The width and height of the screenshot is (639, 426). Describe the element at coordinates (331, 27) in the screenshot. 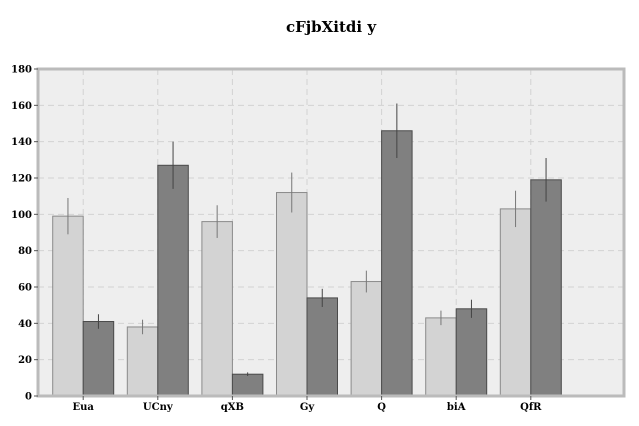

I see `chart-title: cFjbXitdi y` at that location.